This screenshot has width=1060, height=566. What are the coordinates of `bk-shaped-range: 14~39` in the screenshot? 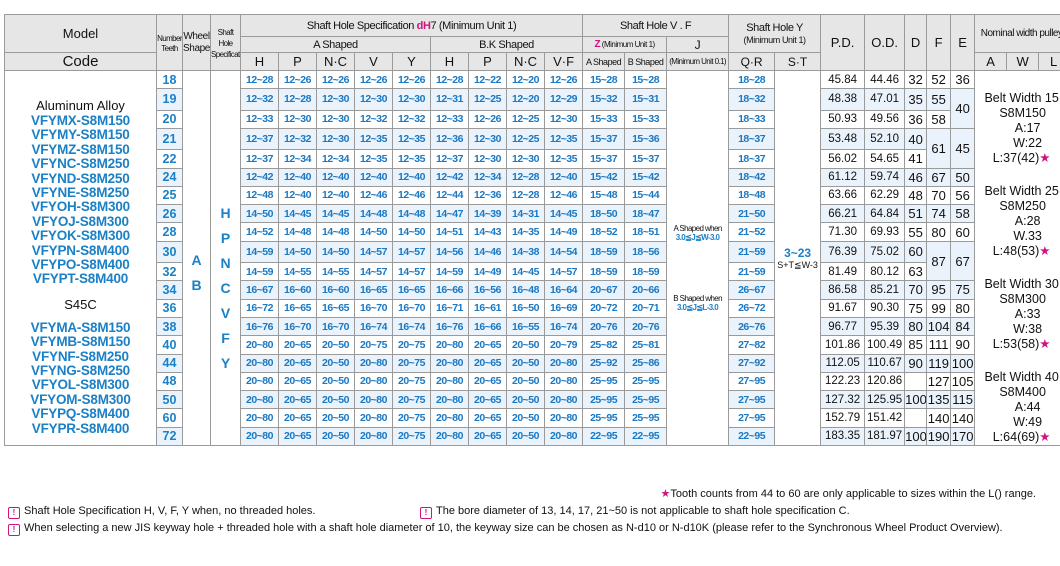 It's located at (487, 214).